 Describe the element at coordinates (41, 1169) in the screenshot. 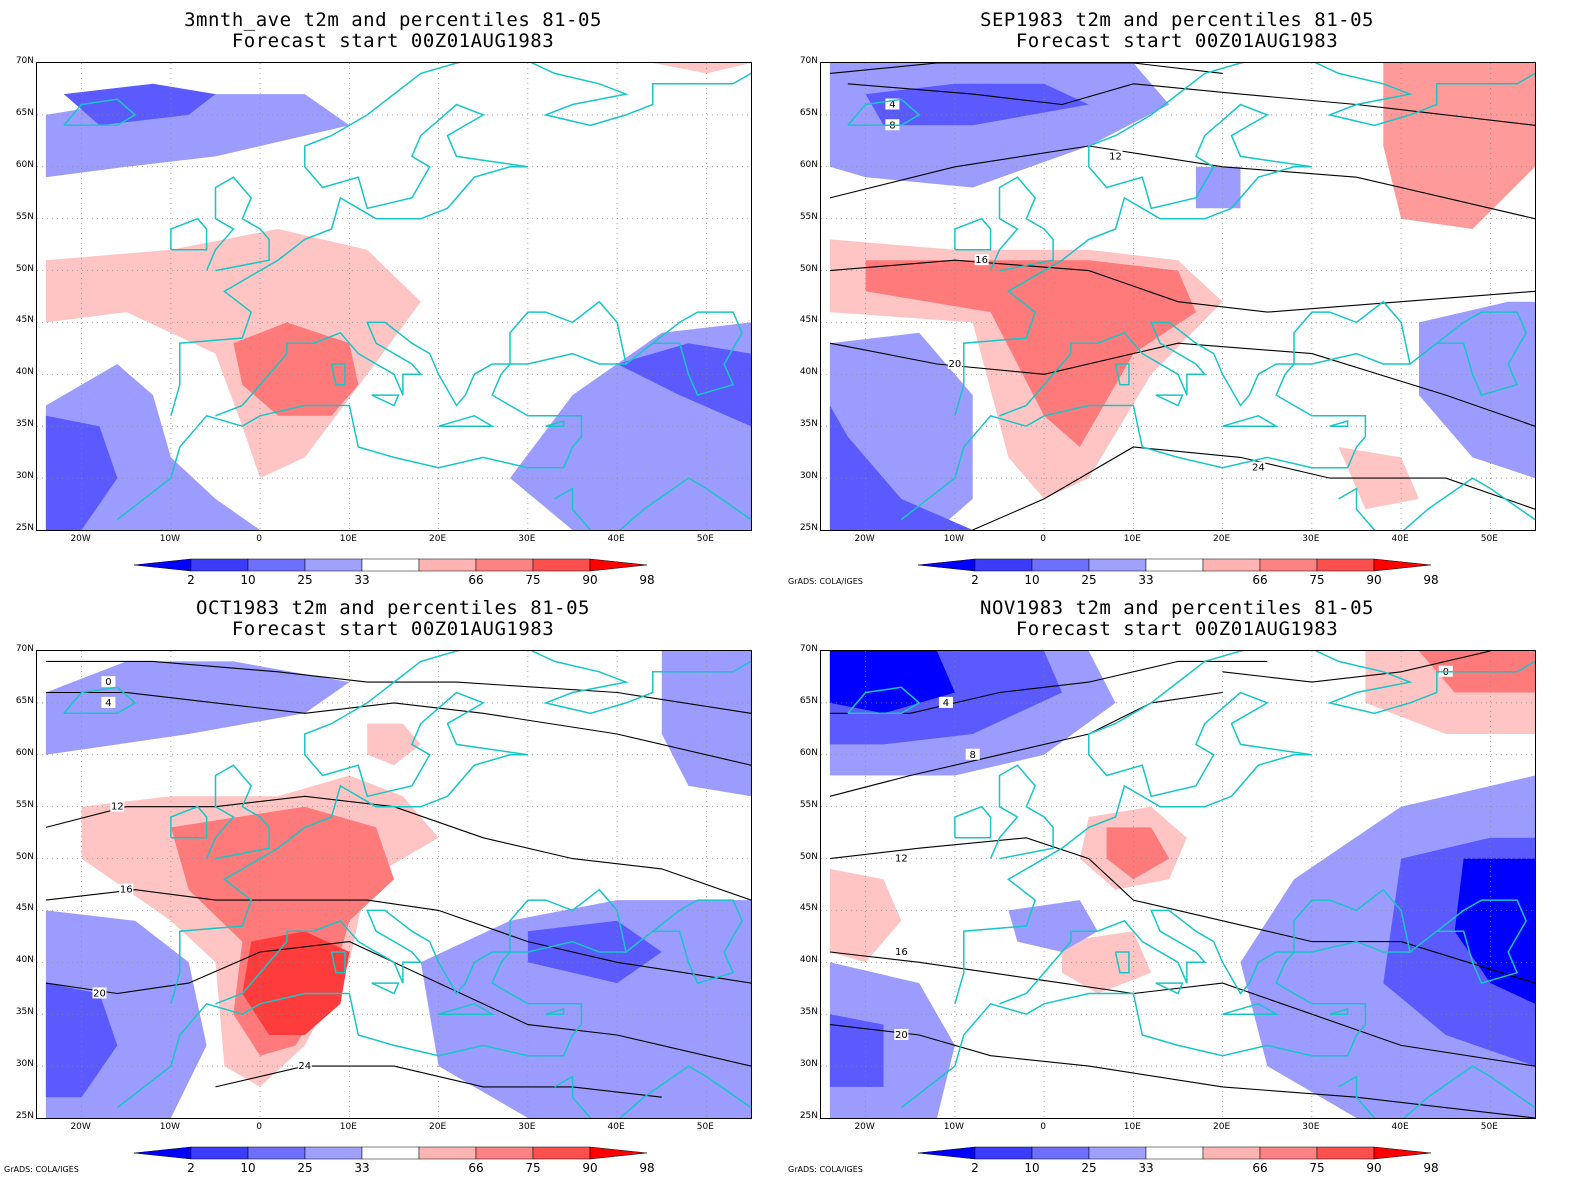

I see `grads-credit: GrADS: COLA/IGES` at that location.